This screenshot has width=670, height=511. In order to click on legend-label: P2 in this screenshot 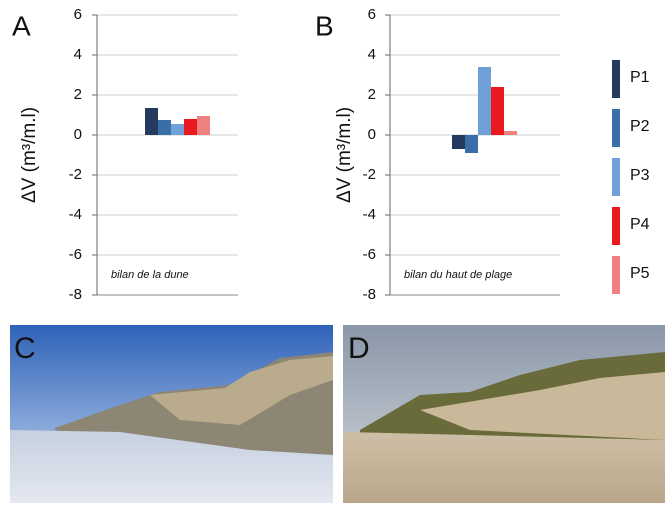, I will do `click(640, 126)`.